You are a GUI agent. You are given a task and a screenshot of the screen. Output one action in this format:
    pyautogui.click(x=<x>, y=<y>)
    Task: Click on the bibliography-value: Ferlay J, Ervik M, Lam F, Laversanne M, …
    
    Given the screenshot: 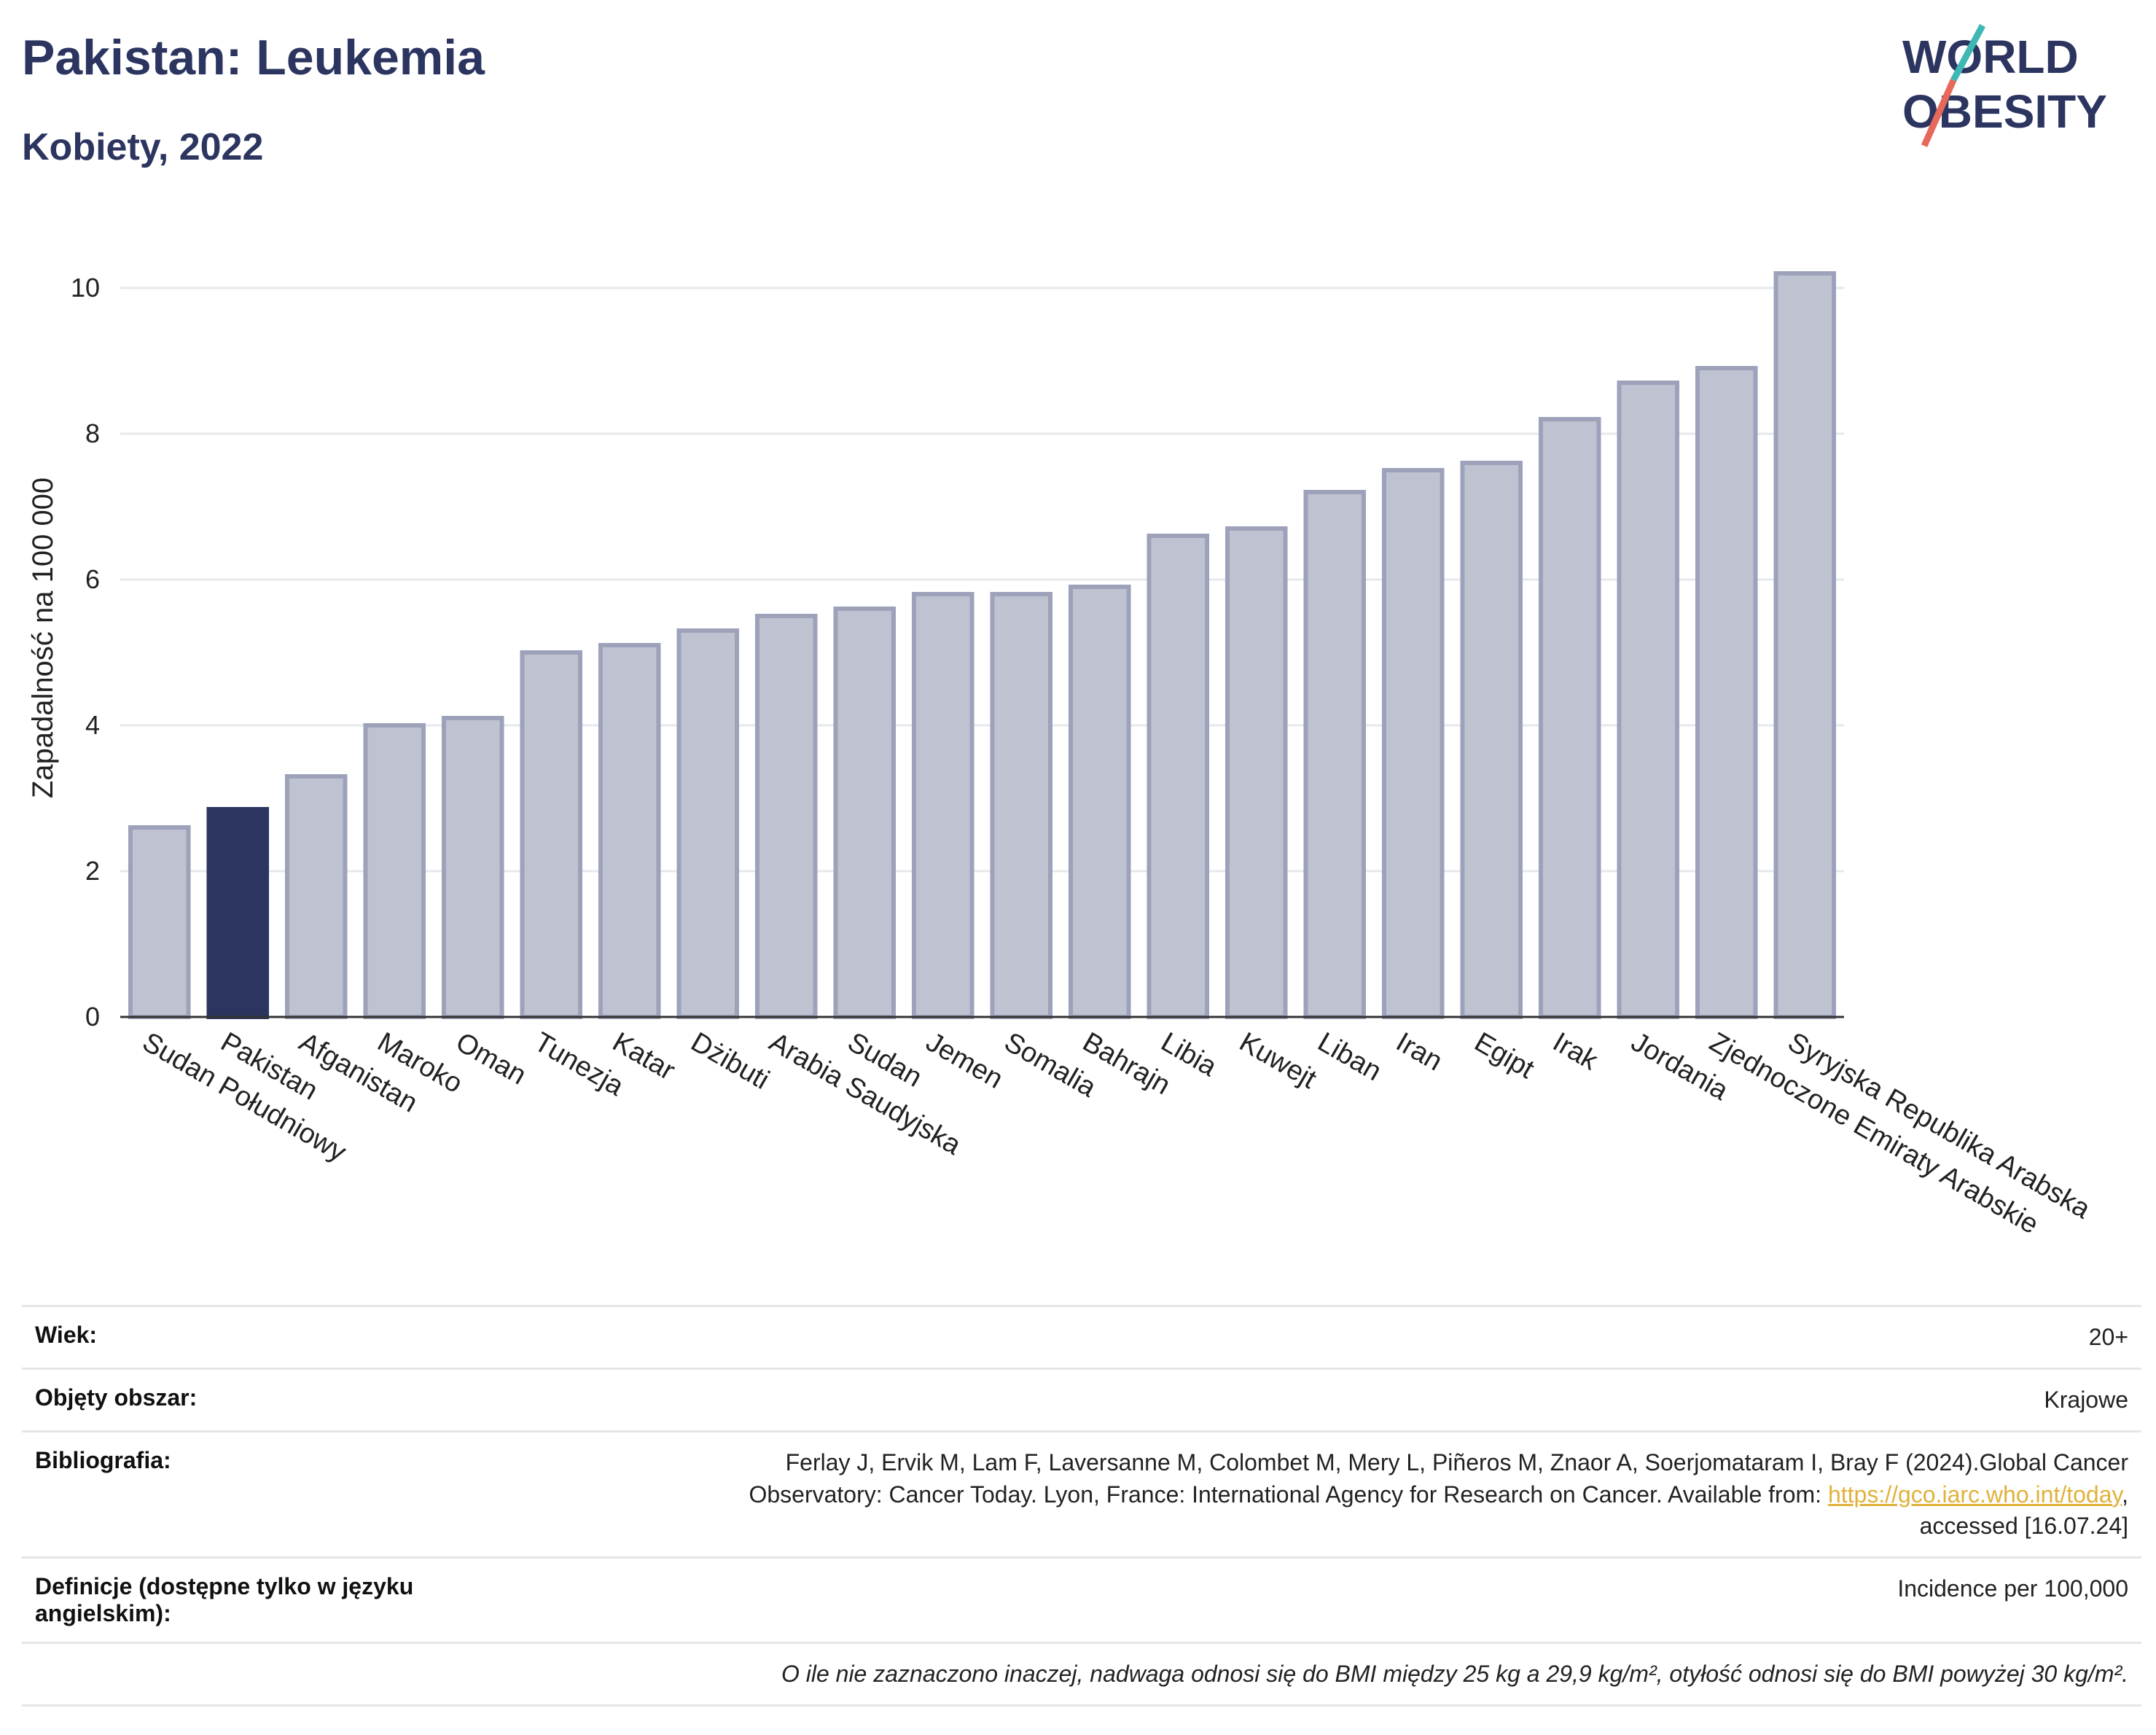 What is the action you would take?
    pyautogui.click(x=1321, y=1494)
    